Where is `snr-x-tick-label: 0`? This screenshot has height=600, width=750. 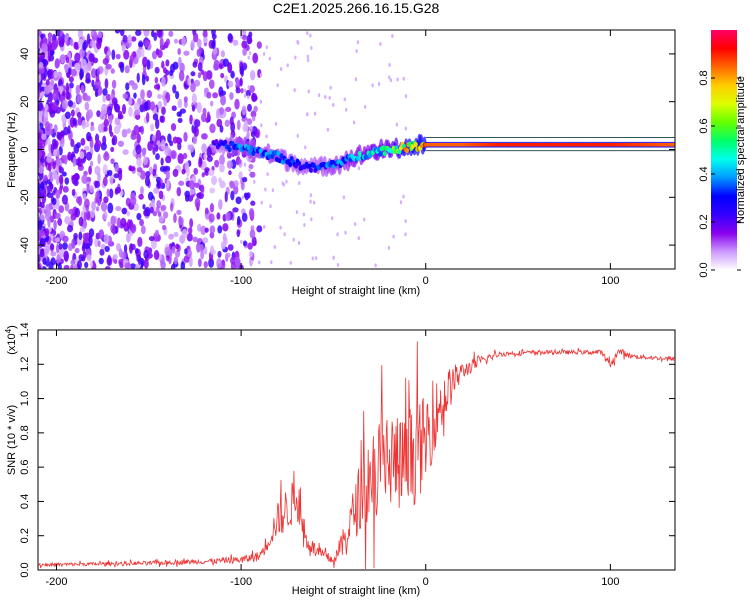
snr-x-tick-label: 0 is located at coordinates (426, 582).